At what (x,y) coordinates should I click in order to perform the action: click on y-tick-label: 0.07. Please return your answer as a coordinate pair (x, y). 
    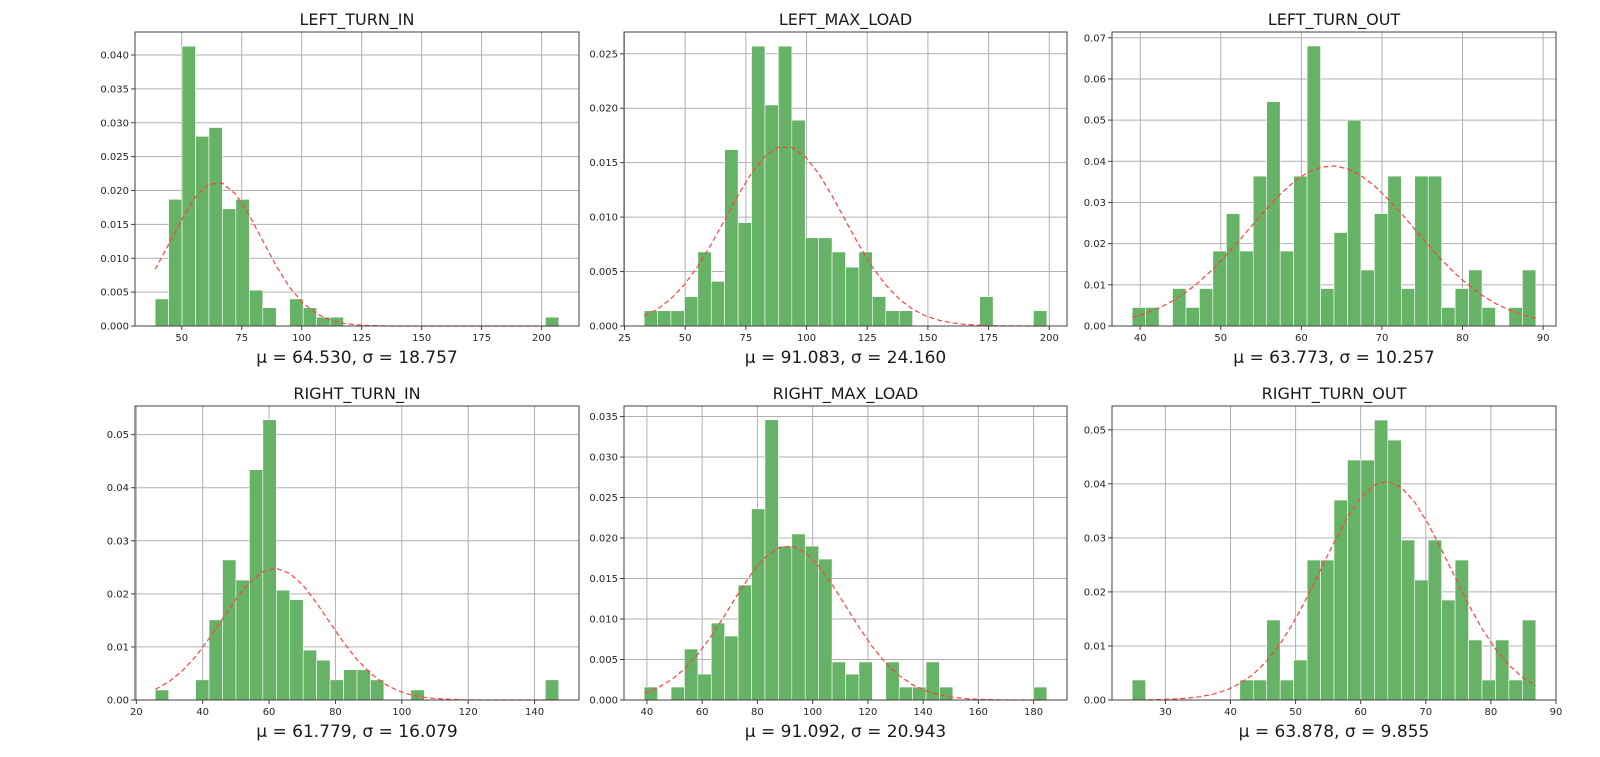
    Looking at the image, I should click on (1095, 38).